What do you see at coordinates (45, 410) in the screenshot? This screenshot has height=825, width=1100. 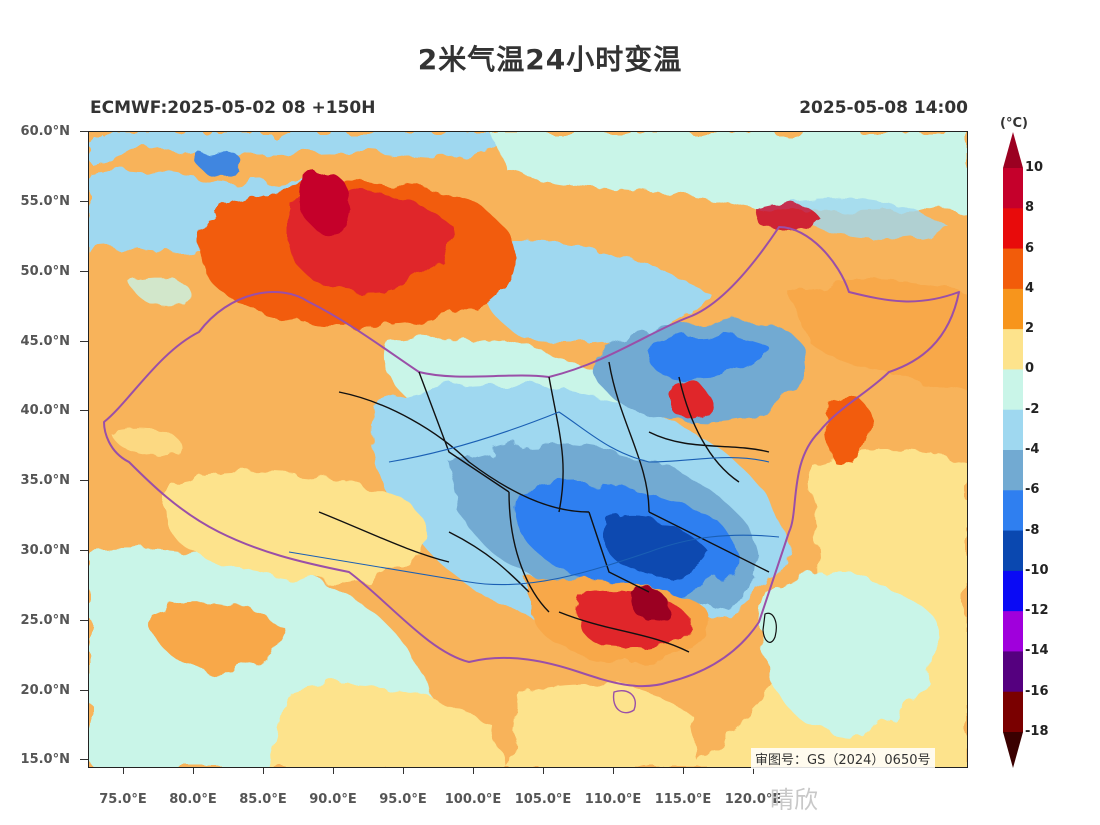 I see `lat-label-40: 40.0°N` at bounding box center [45, 410].